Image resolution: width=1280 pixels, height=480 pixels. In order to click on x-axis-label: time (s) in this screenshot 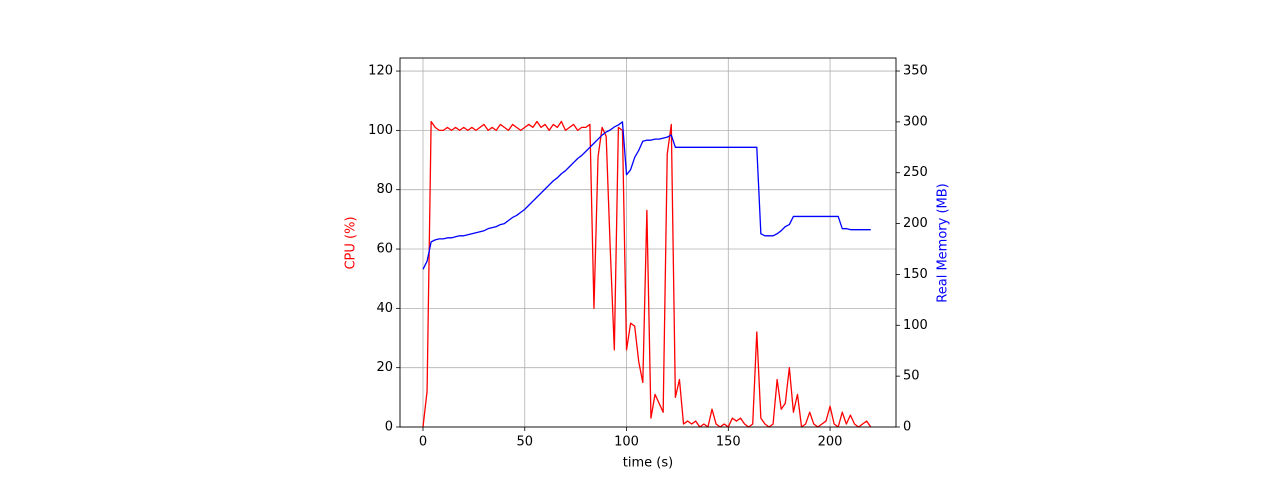, I will do `click(648, 463)`.